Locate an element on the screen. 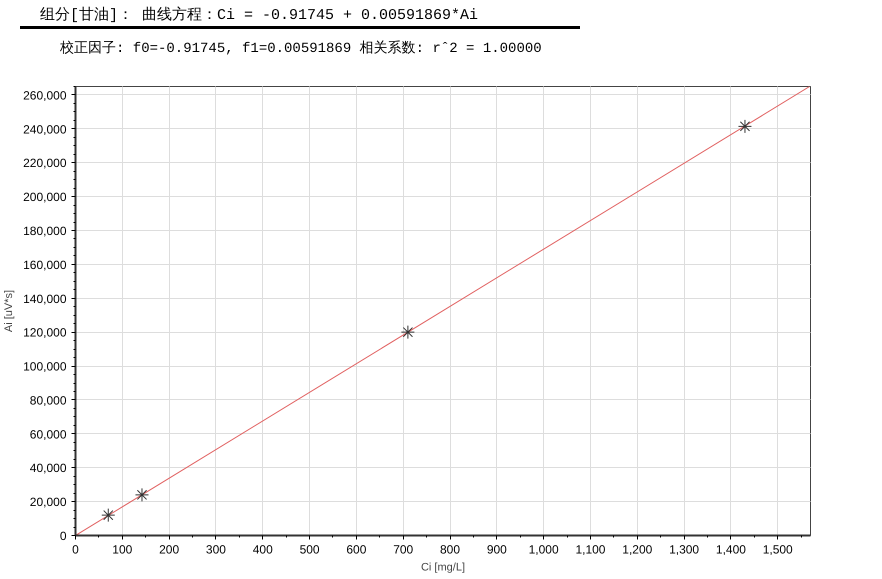  chart-title: 组分[甘油]： 曲线方程：Ci = -0.91745 + 0.00591869*Ai is located at coordinates (259, 15).